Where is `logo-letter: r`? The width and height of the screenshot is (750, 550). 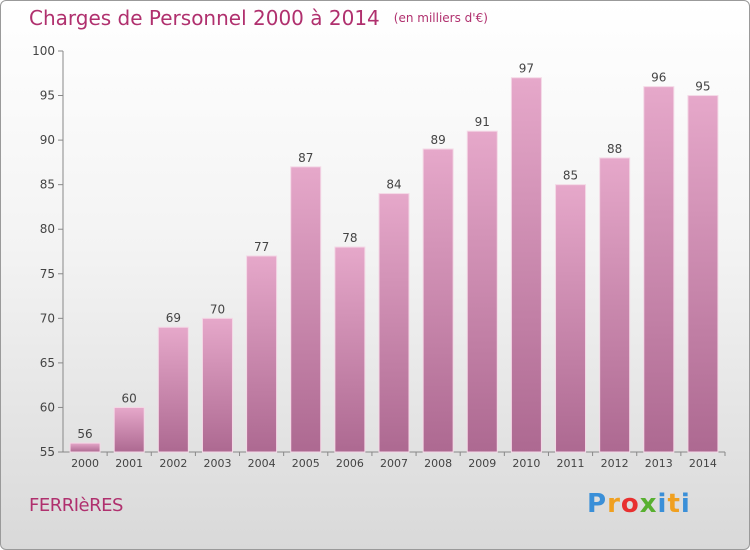
logo-letter: r is located at coordinates (614, 504).